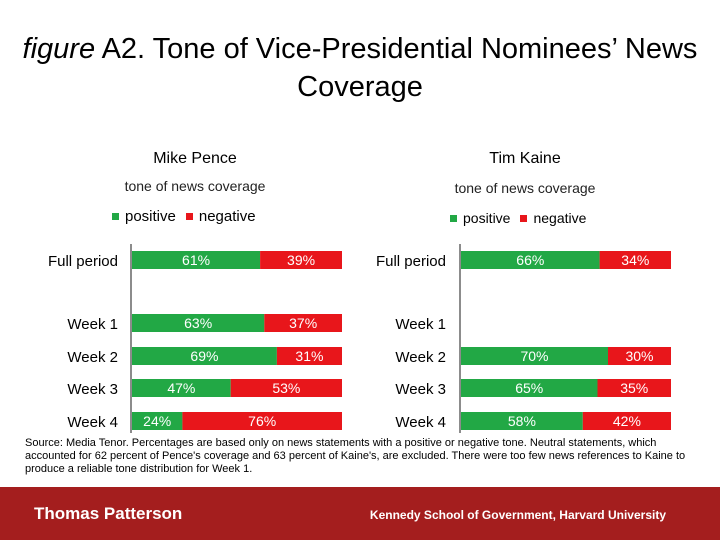 Image resolution: width=720 pixels, height=540 pixels. I want to click on kaine-positive-value-label: 66%, so click(530, 260).